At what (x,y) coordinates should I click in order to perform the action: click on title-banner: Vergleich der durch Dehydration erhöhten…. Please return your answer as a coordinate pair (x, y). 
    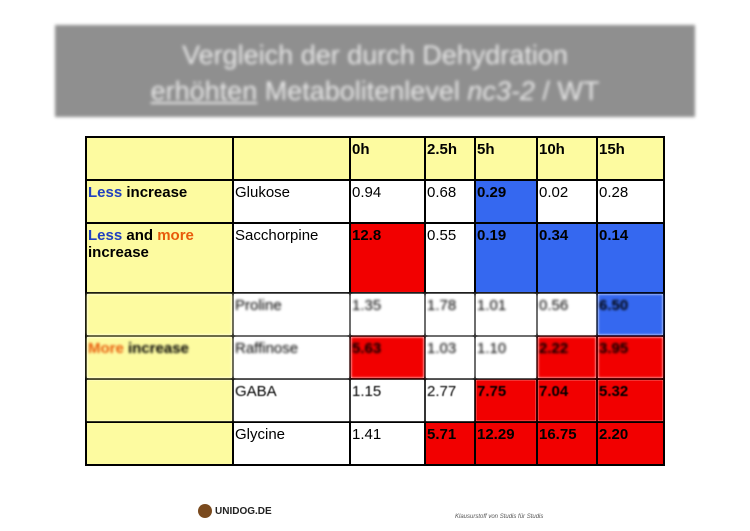
    Looking at the image, I should click on (375, 71).